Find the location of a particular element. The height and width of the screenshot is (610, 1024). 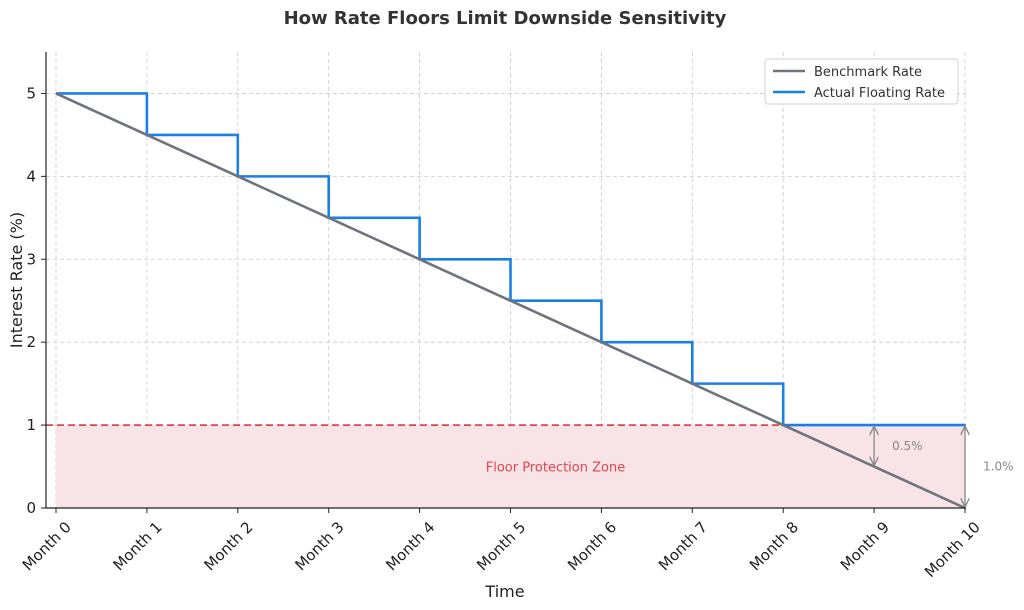

x-tick-label: Month 6 is located at coordinates (592, 546).